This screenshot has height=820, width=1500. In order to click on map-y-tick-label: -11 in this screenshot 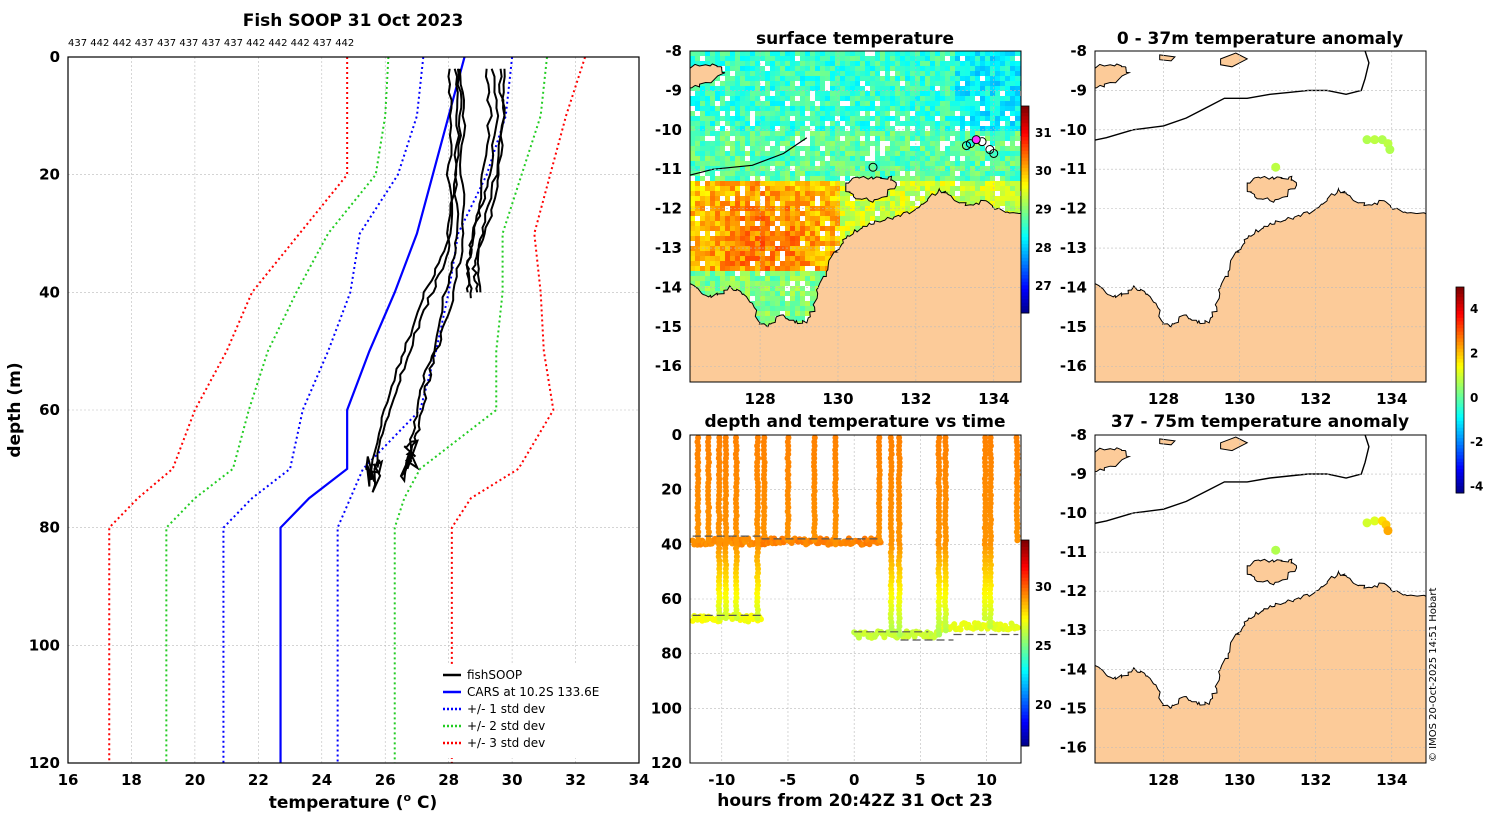, I will do `click(668, 169)`.